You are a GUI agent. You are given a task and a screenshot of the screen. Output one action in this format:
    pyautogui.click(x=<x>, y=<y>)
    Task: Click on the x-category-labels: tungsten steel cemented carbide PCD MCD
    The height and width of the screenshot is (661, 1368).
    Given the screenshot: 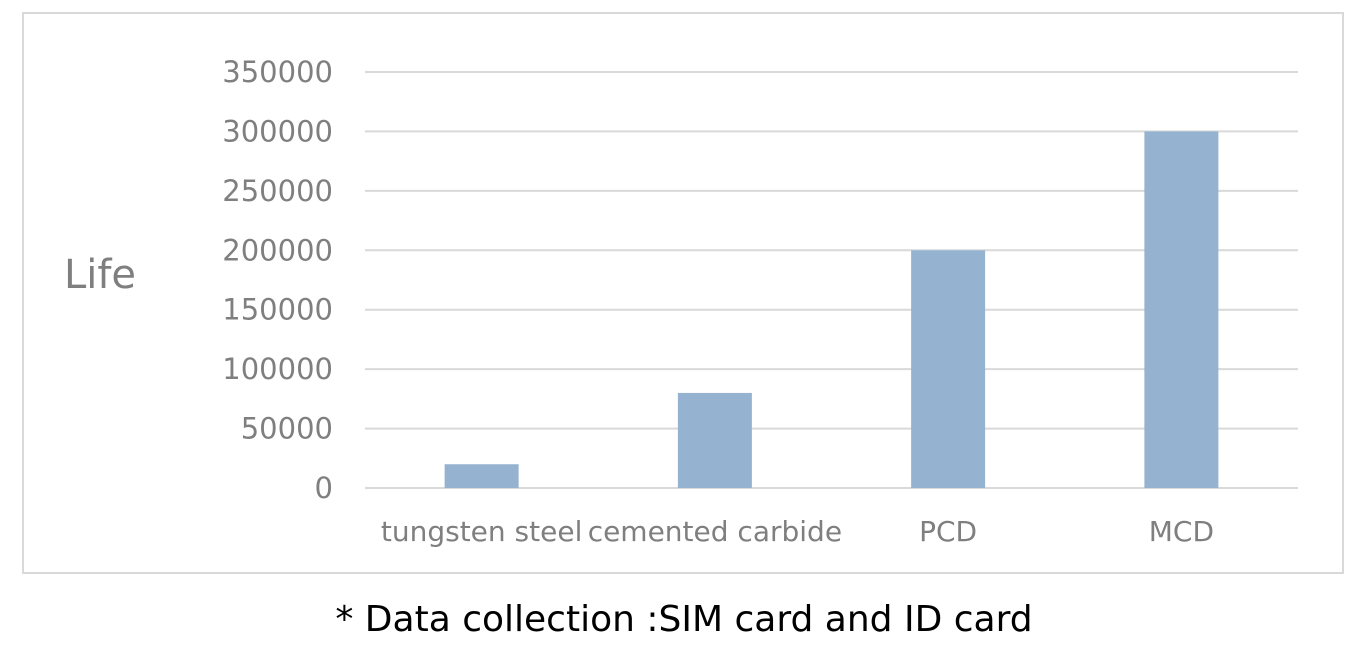 What is the action you would take?
    pyautogui.click(x=797, y=531)
    